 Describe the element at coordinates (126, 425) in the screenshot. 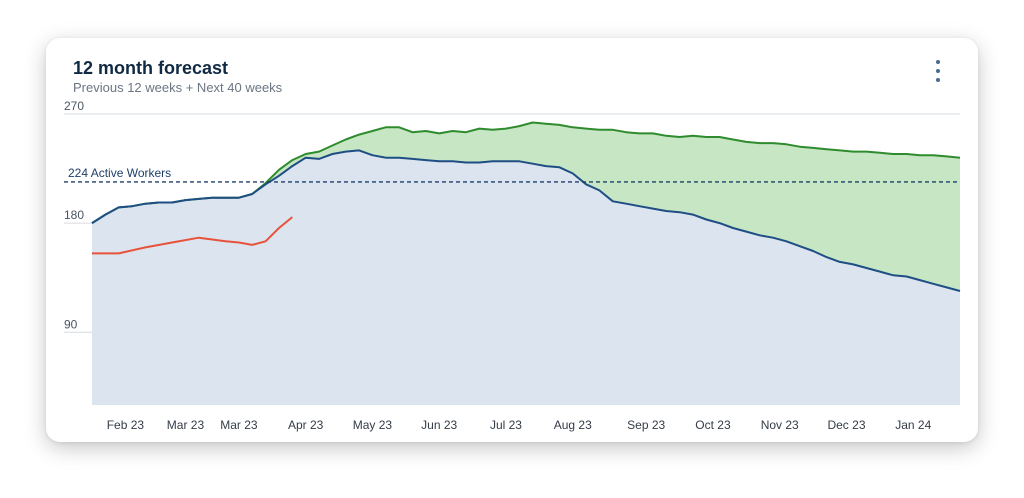

I see `x-tick-label: Feb 23` at that location.